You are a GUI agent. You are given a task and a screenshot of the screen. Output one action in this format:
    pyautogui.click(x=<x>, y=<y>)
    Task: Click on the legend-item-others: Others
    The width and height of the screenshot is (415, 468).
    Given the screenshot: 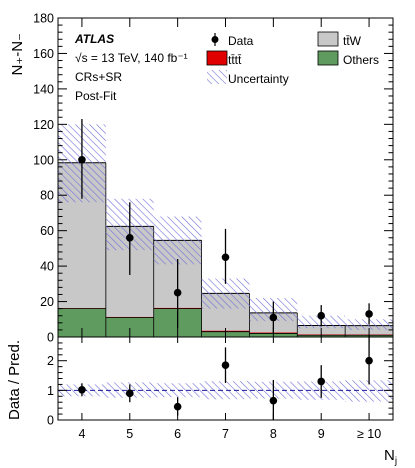 What is the action you would take?
    pyautogui.click(x=348, y=58)
    